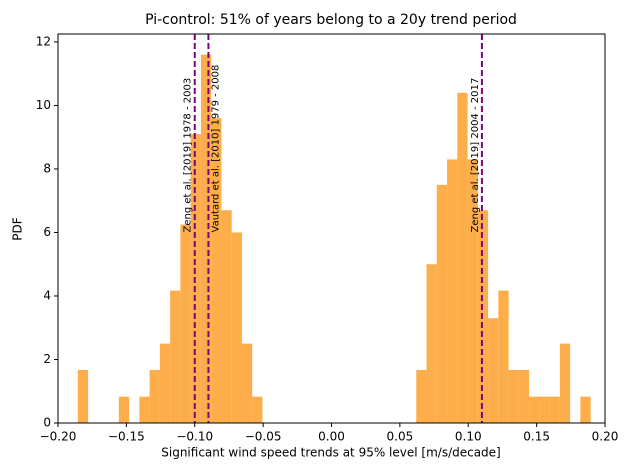 The image size is (624, 466). What do you see at coordinates (58, 437) in the screenshot?
I see `x-tick-label: −0.20` at bounding box center [58, 437].